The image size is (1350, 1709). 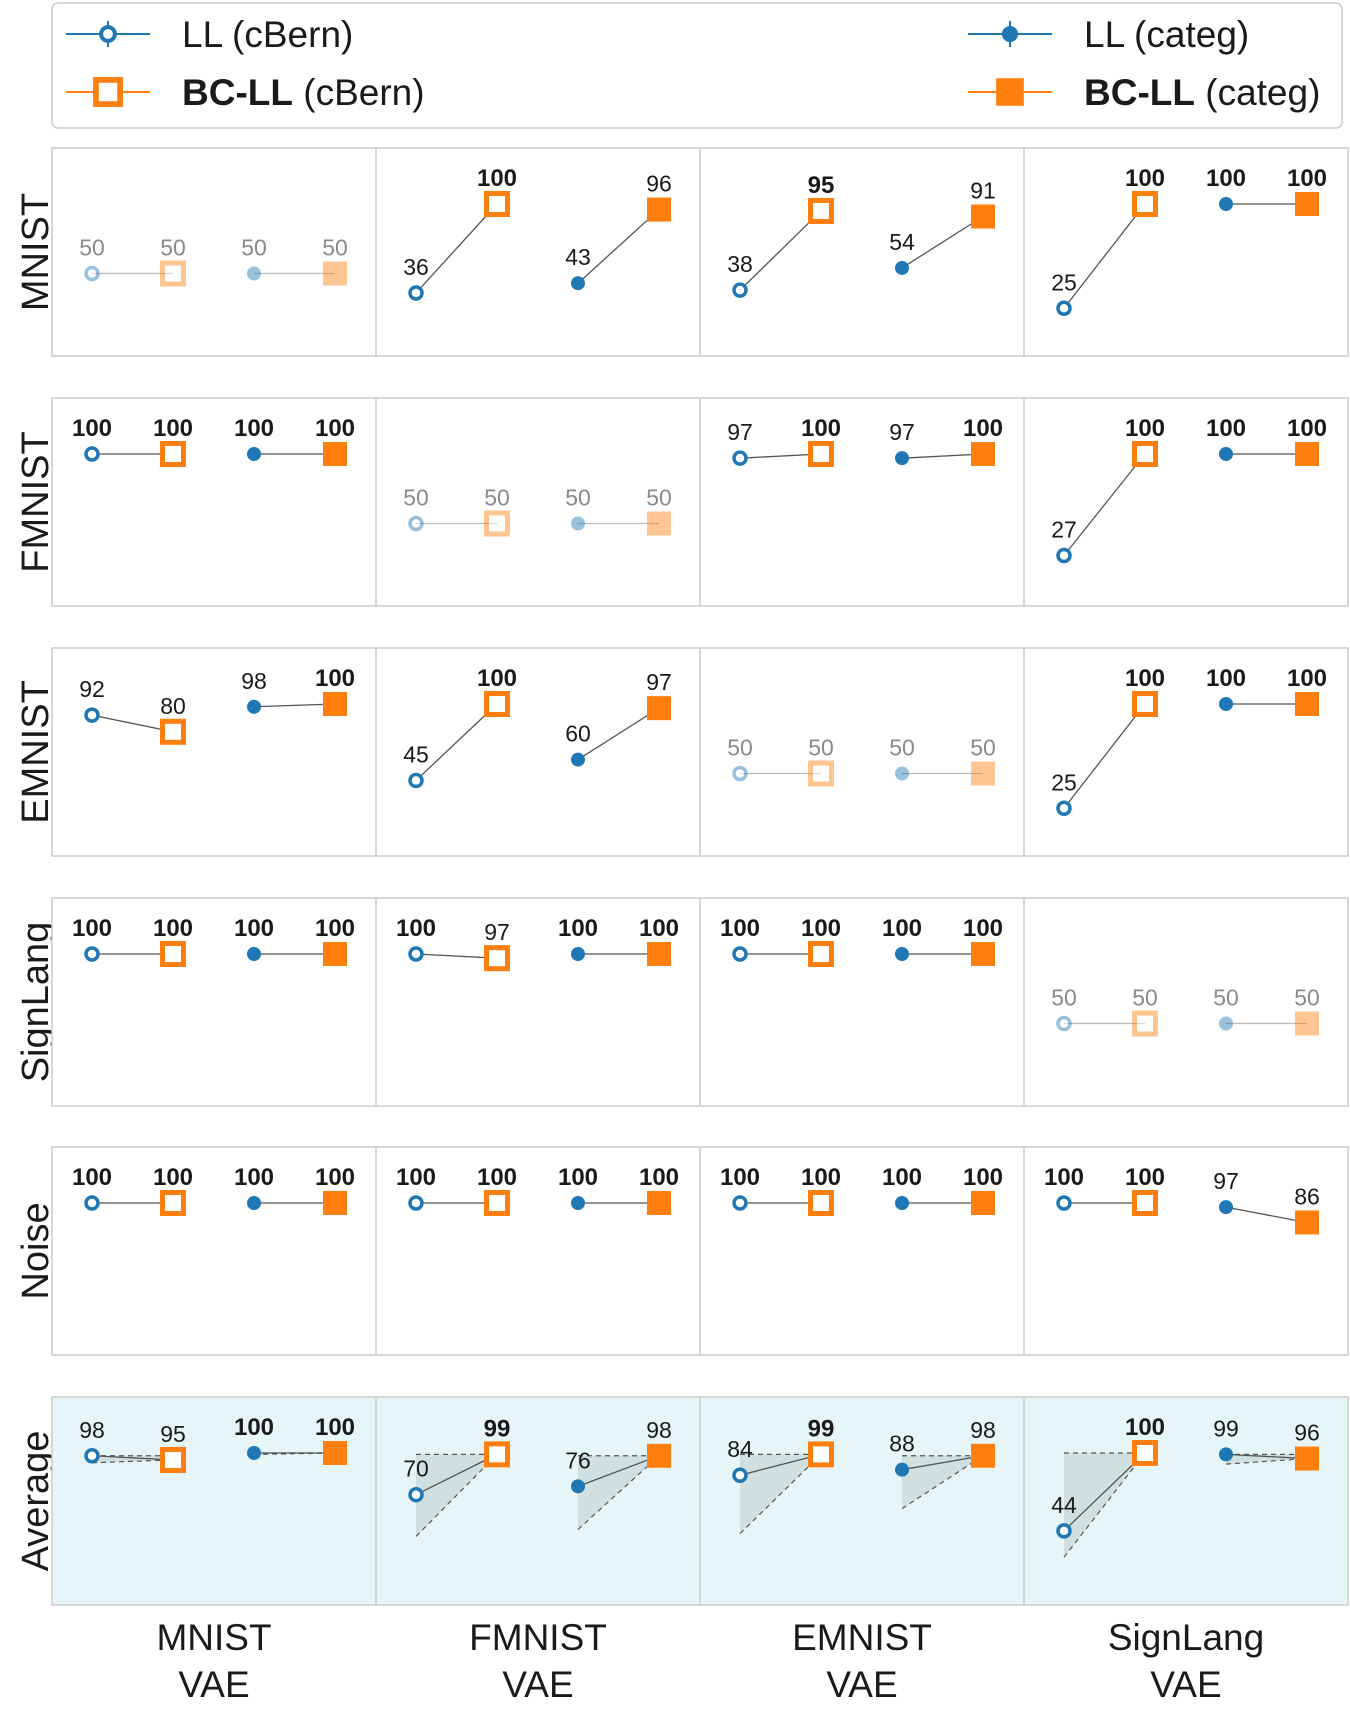 I want to click on cell-3-3: 50 50 50 50, so click(x=1185, y=1011).